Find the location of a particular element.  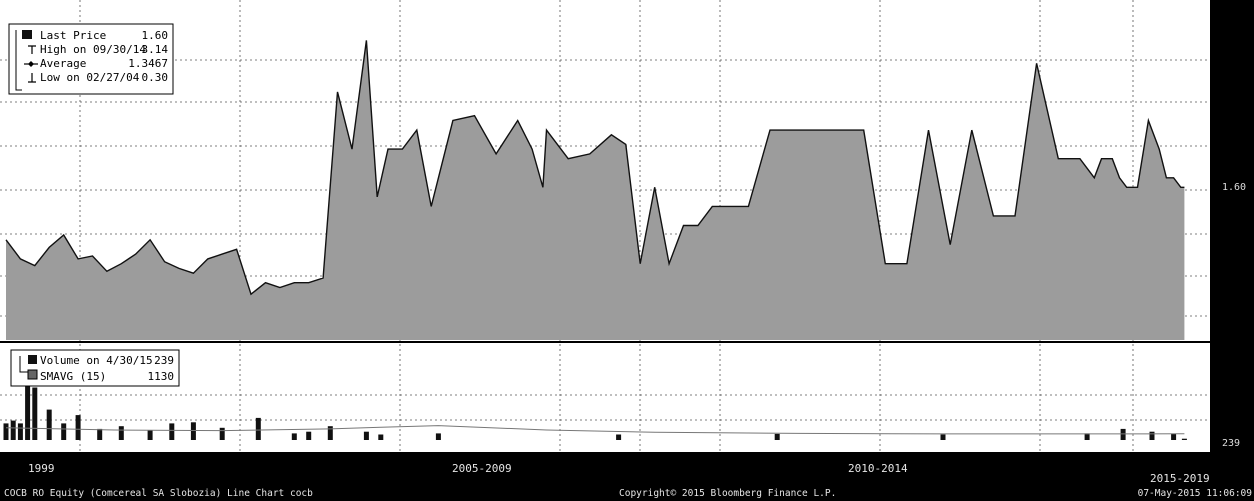

last-price-square-icon is located at coordinates (27, 34).